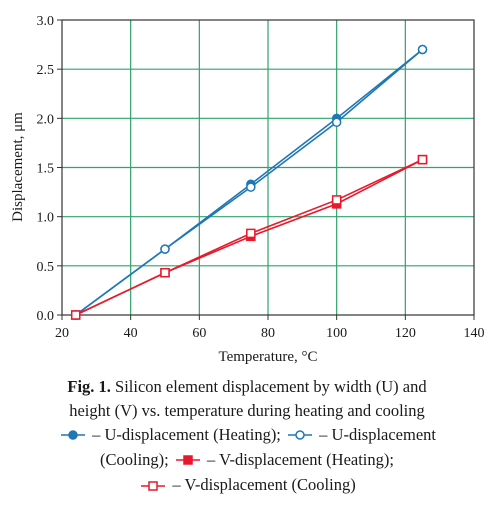 The image size is (494, 515). What do you see at coordinates (199, 333) in the screenshot?
I see `x-tick-label: 60` at bounding box center [199, 333].